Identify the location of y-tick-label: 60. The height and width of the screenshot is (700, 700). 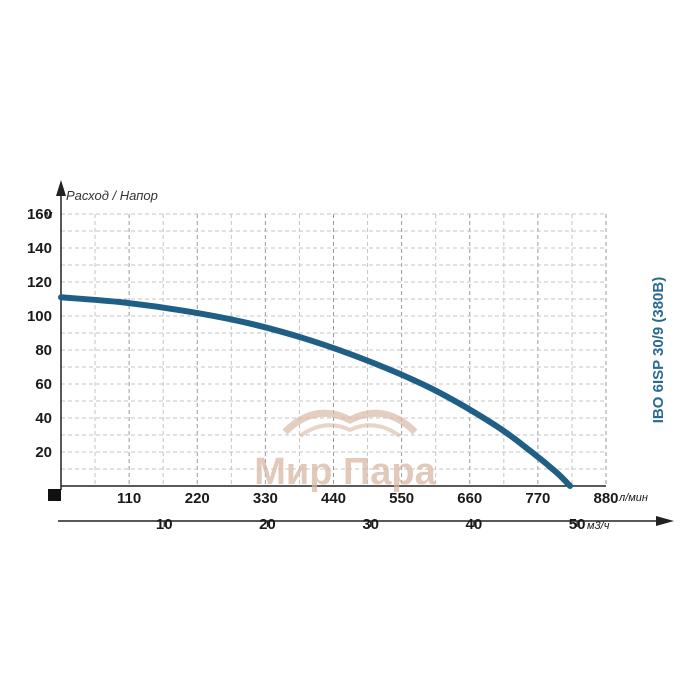
(43, 384).